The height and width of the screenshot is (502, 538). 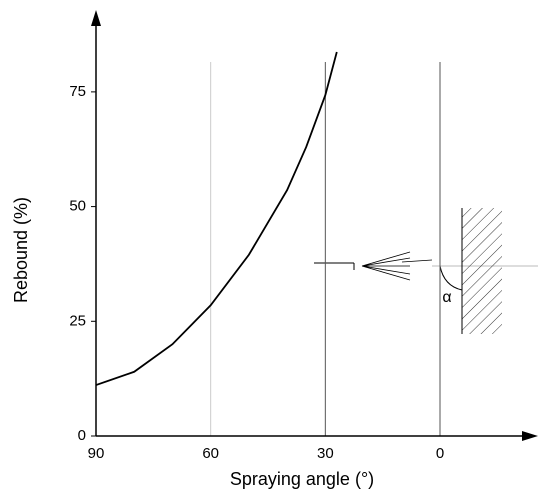 I want to click on x-tick-label: 90, so click(x=96, y=453).